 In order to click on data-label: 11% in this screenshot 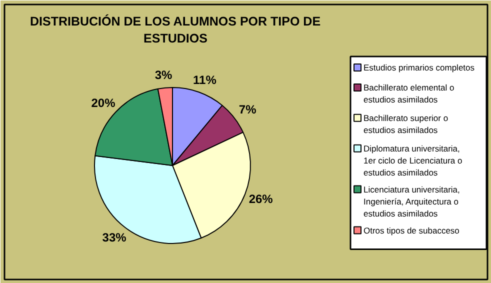, I will do `click(205, 79)`.